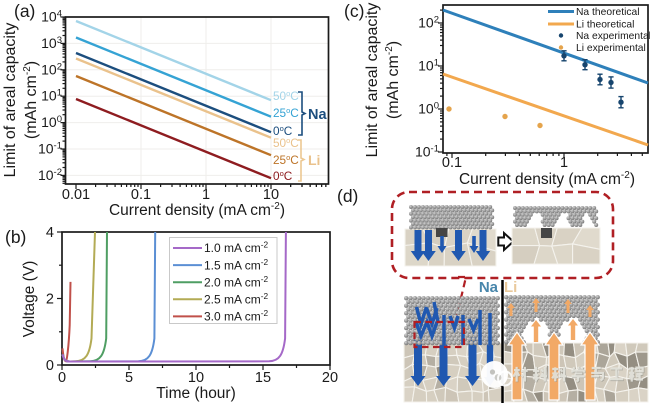 The width and height of the screenshot is (650, 405). What do you see at coordinates (263, 378) in the screenshot?
I see `svg-text: 15` at bounding box center [263, 378].